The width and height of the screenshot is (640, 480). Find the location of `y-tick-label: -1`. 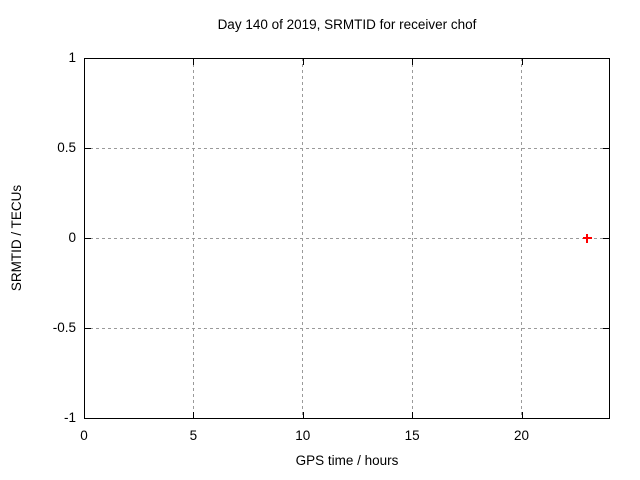

y-tick-label: -1 is located at coordinates (69, 417).